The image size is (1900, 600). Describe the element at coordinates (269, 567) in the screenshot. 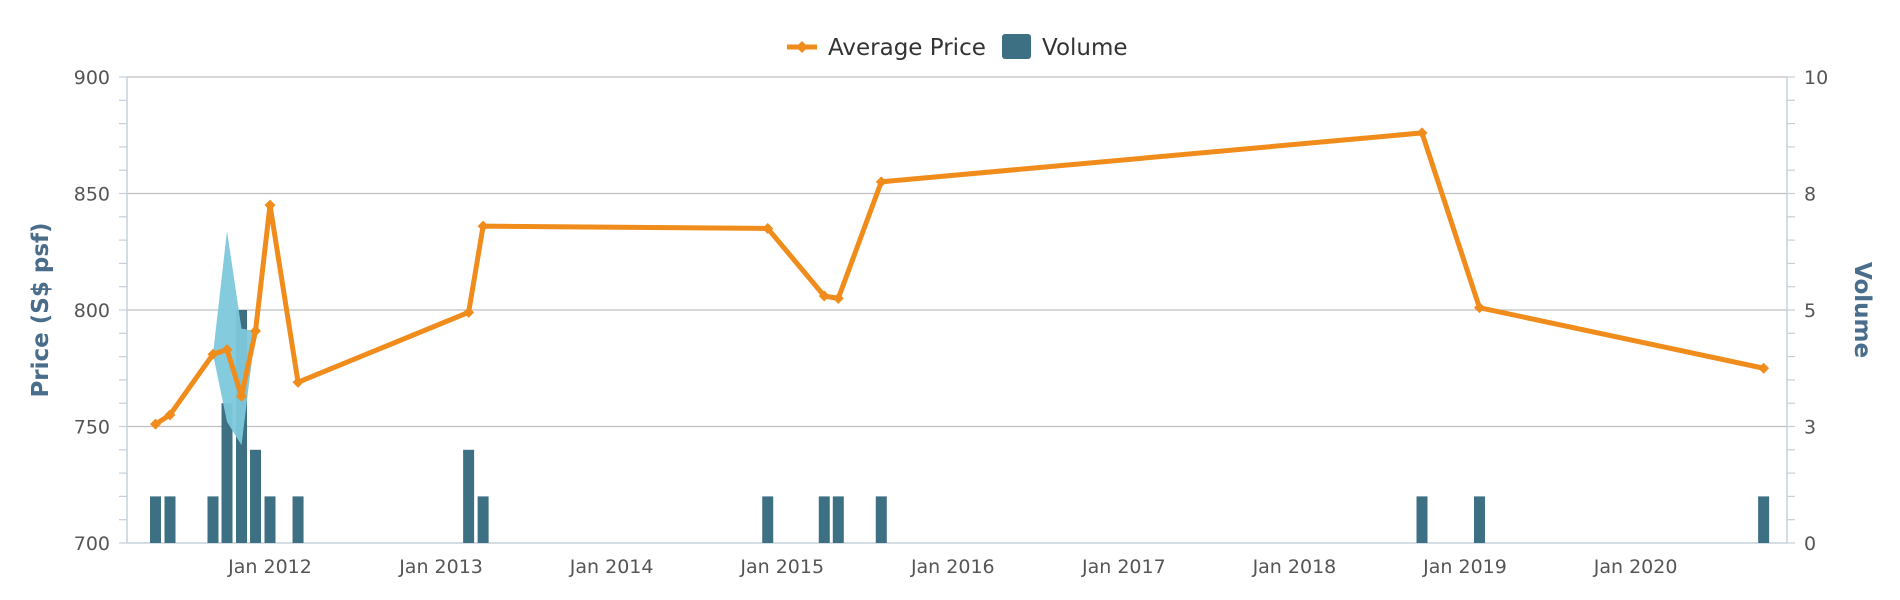

I see `x-tick-label: Jan 2012` at that location.